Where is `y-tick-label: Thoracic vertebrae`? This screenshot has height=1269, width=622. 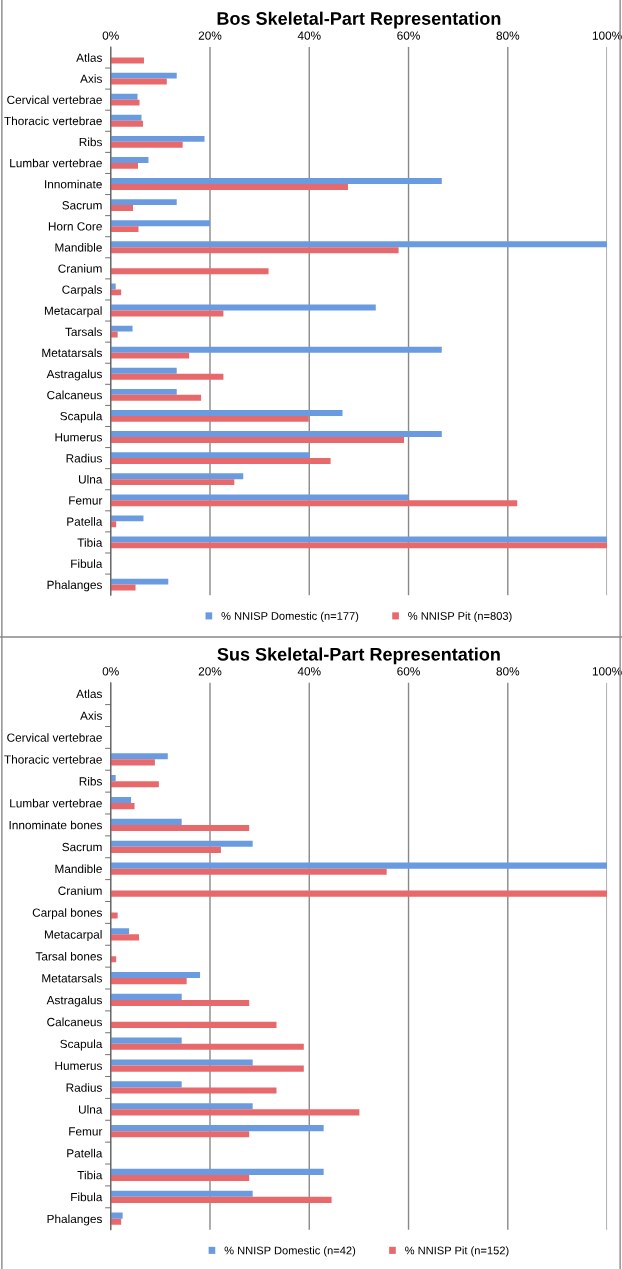
y-tick-label: Thoracic vertebrae is located at coordinates (53, 121).